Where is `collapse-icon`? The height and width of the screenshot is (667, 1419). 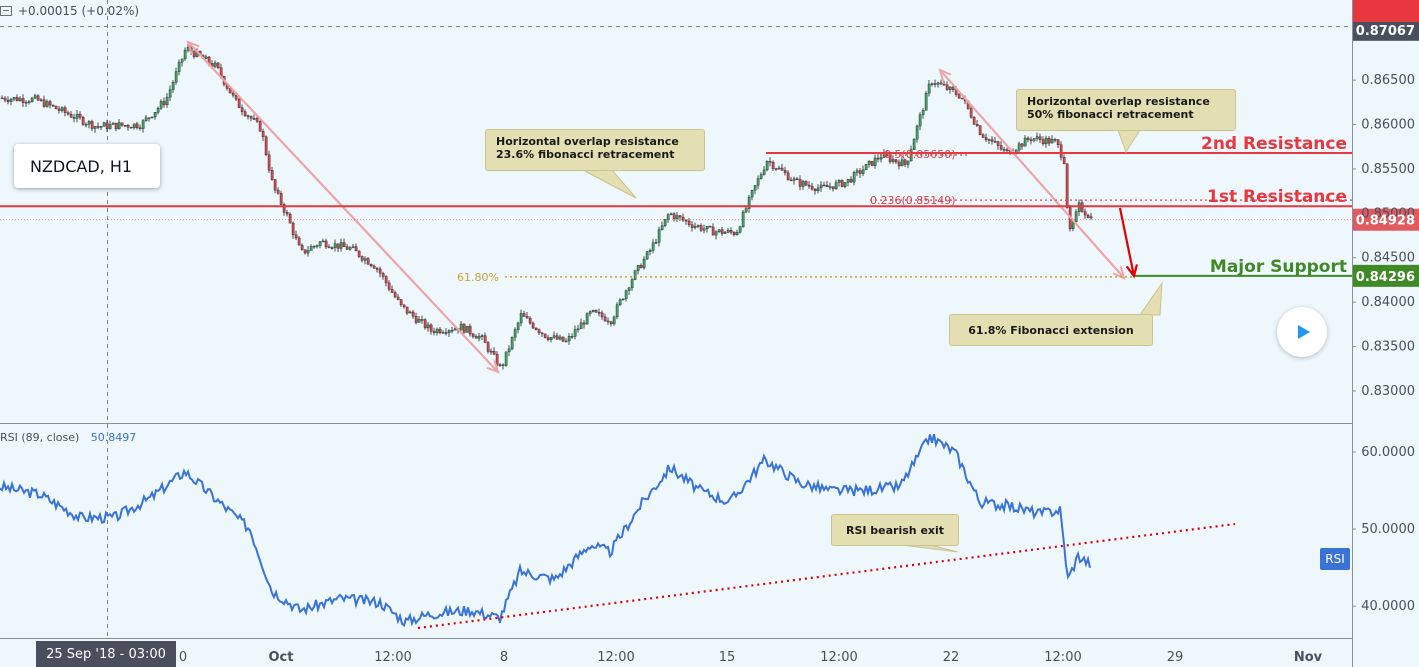
collapse-icon is located at coordinates (6, 11).